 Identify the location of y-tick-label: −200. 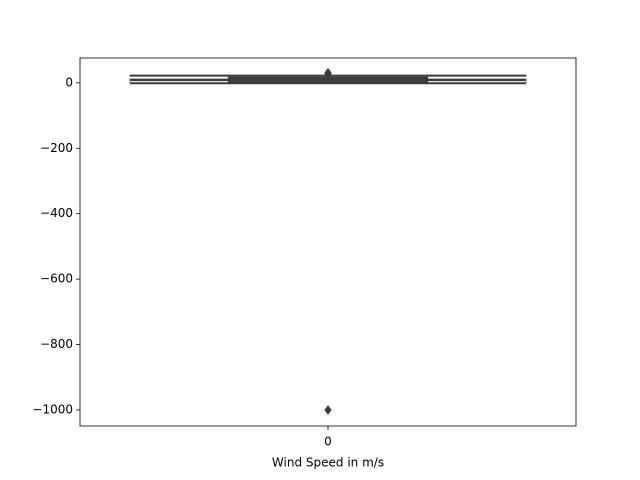
(56, 148).